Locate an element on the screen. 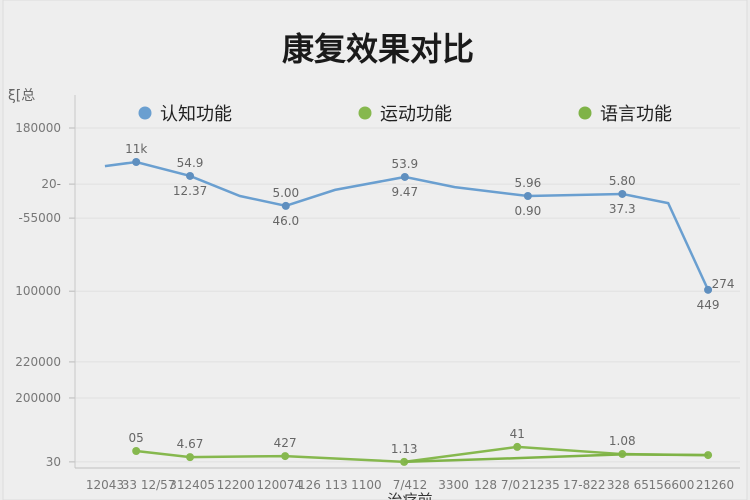  x-tick-label: 21260 is located at coordinates (715, 485).